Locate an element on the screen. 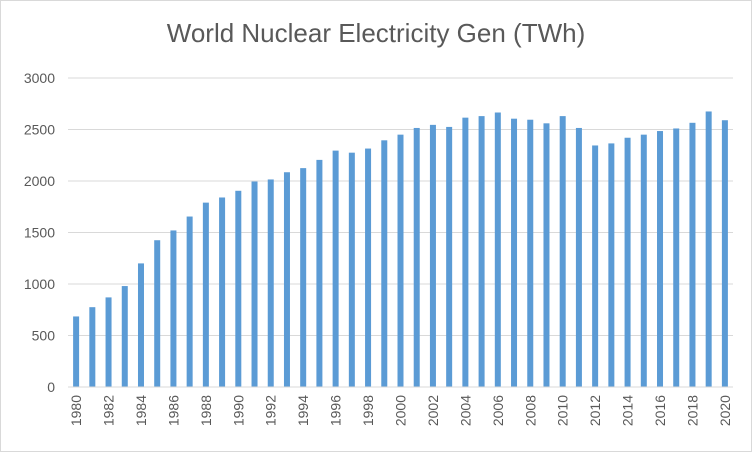 This screenshot has height=452, width=752. y-tick-label: 1500 is located at coordinates (39, 233).